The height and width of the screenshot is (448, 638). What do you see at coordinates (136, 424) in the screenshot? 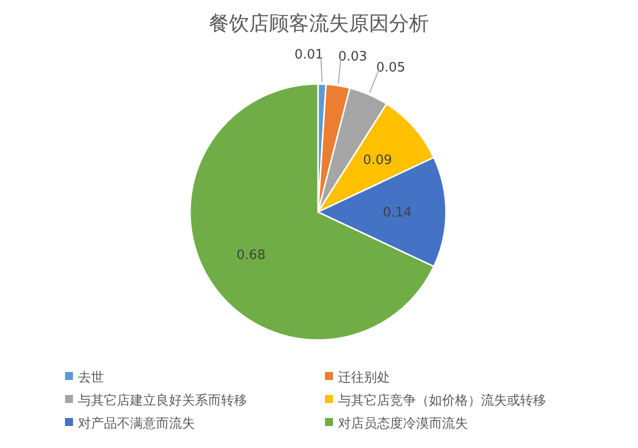
I see `legend-label: 对产品不满意而流失` at bounding box center [136, 424].